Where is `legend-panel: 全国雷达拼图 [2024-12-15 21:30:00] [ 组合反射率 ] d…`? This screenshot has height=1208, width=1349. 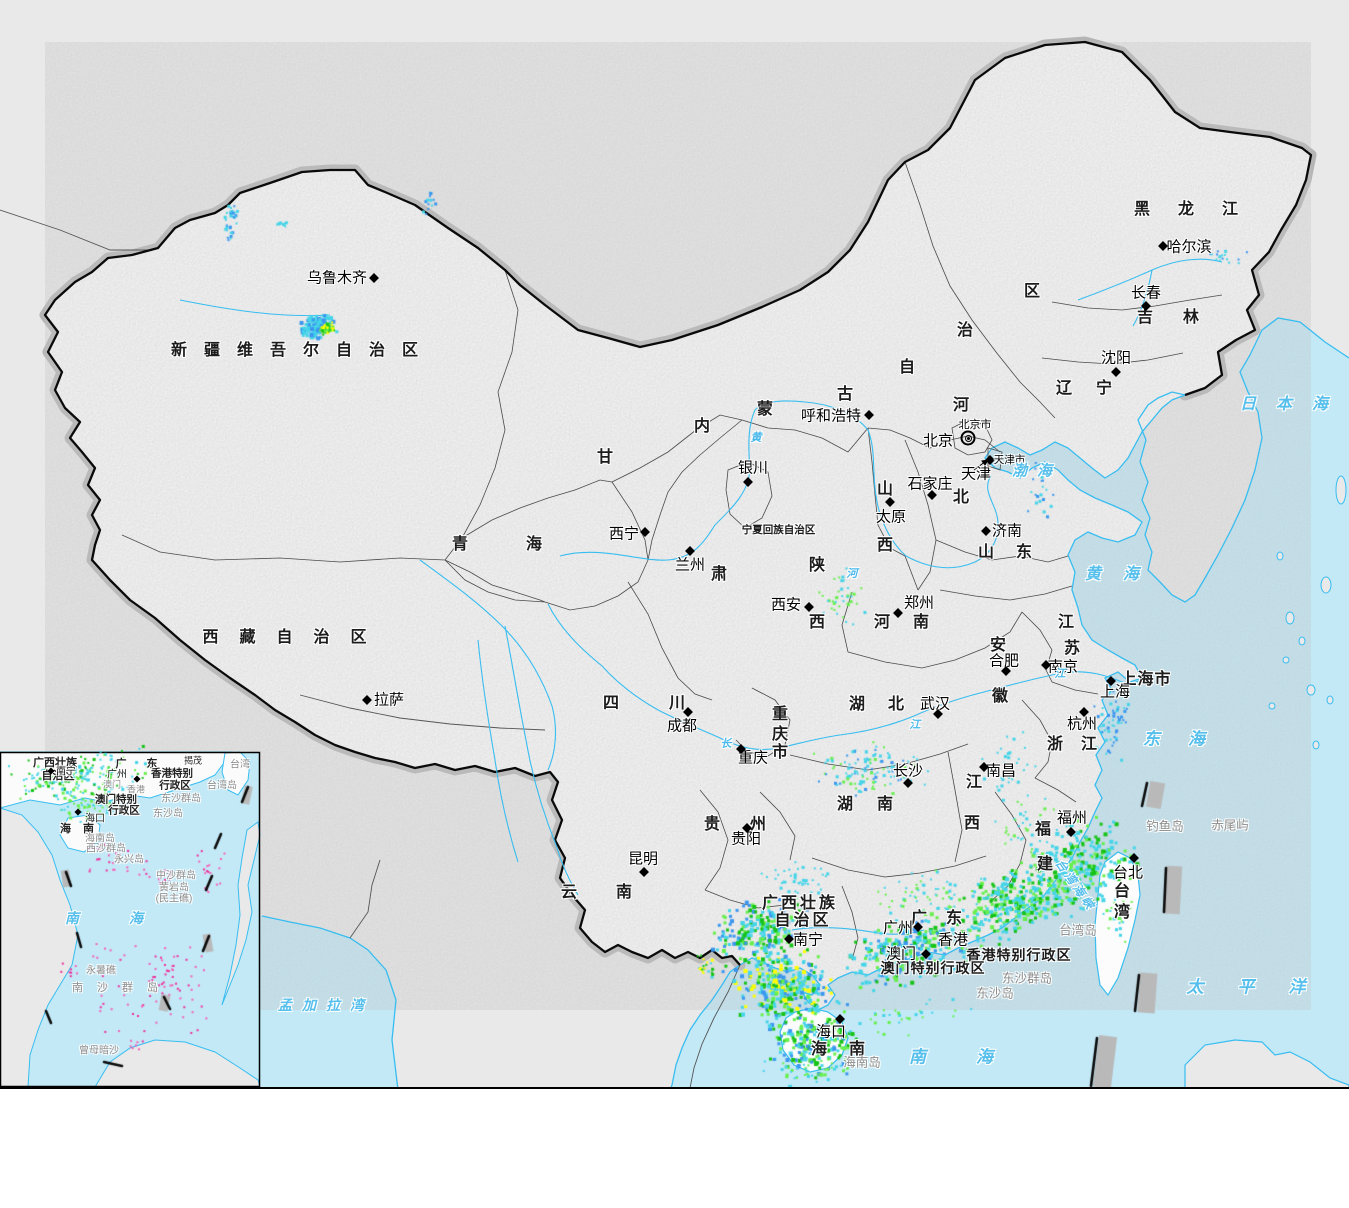 legend-panel: 全国雷达拼图 [2024-12-15 21:30:00] [ 组合反射率 ] d… is located at coordinates (674, 1148).